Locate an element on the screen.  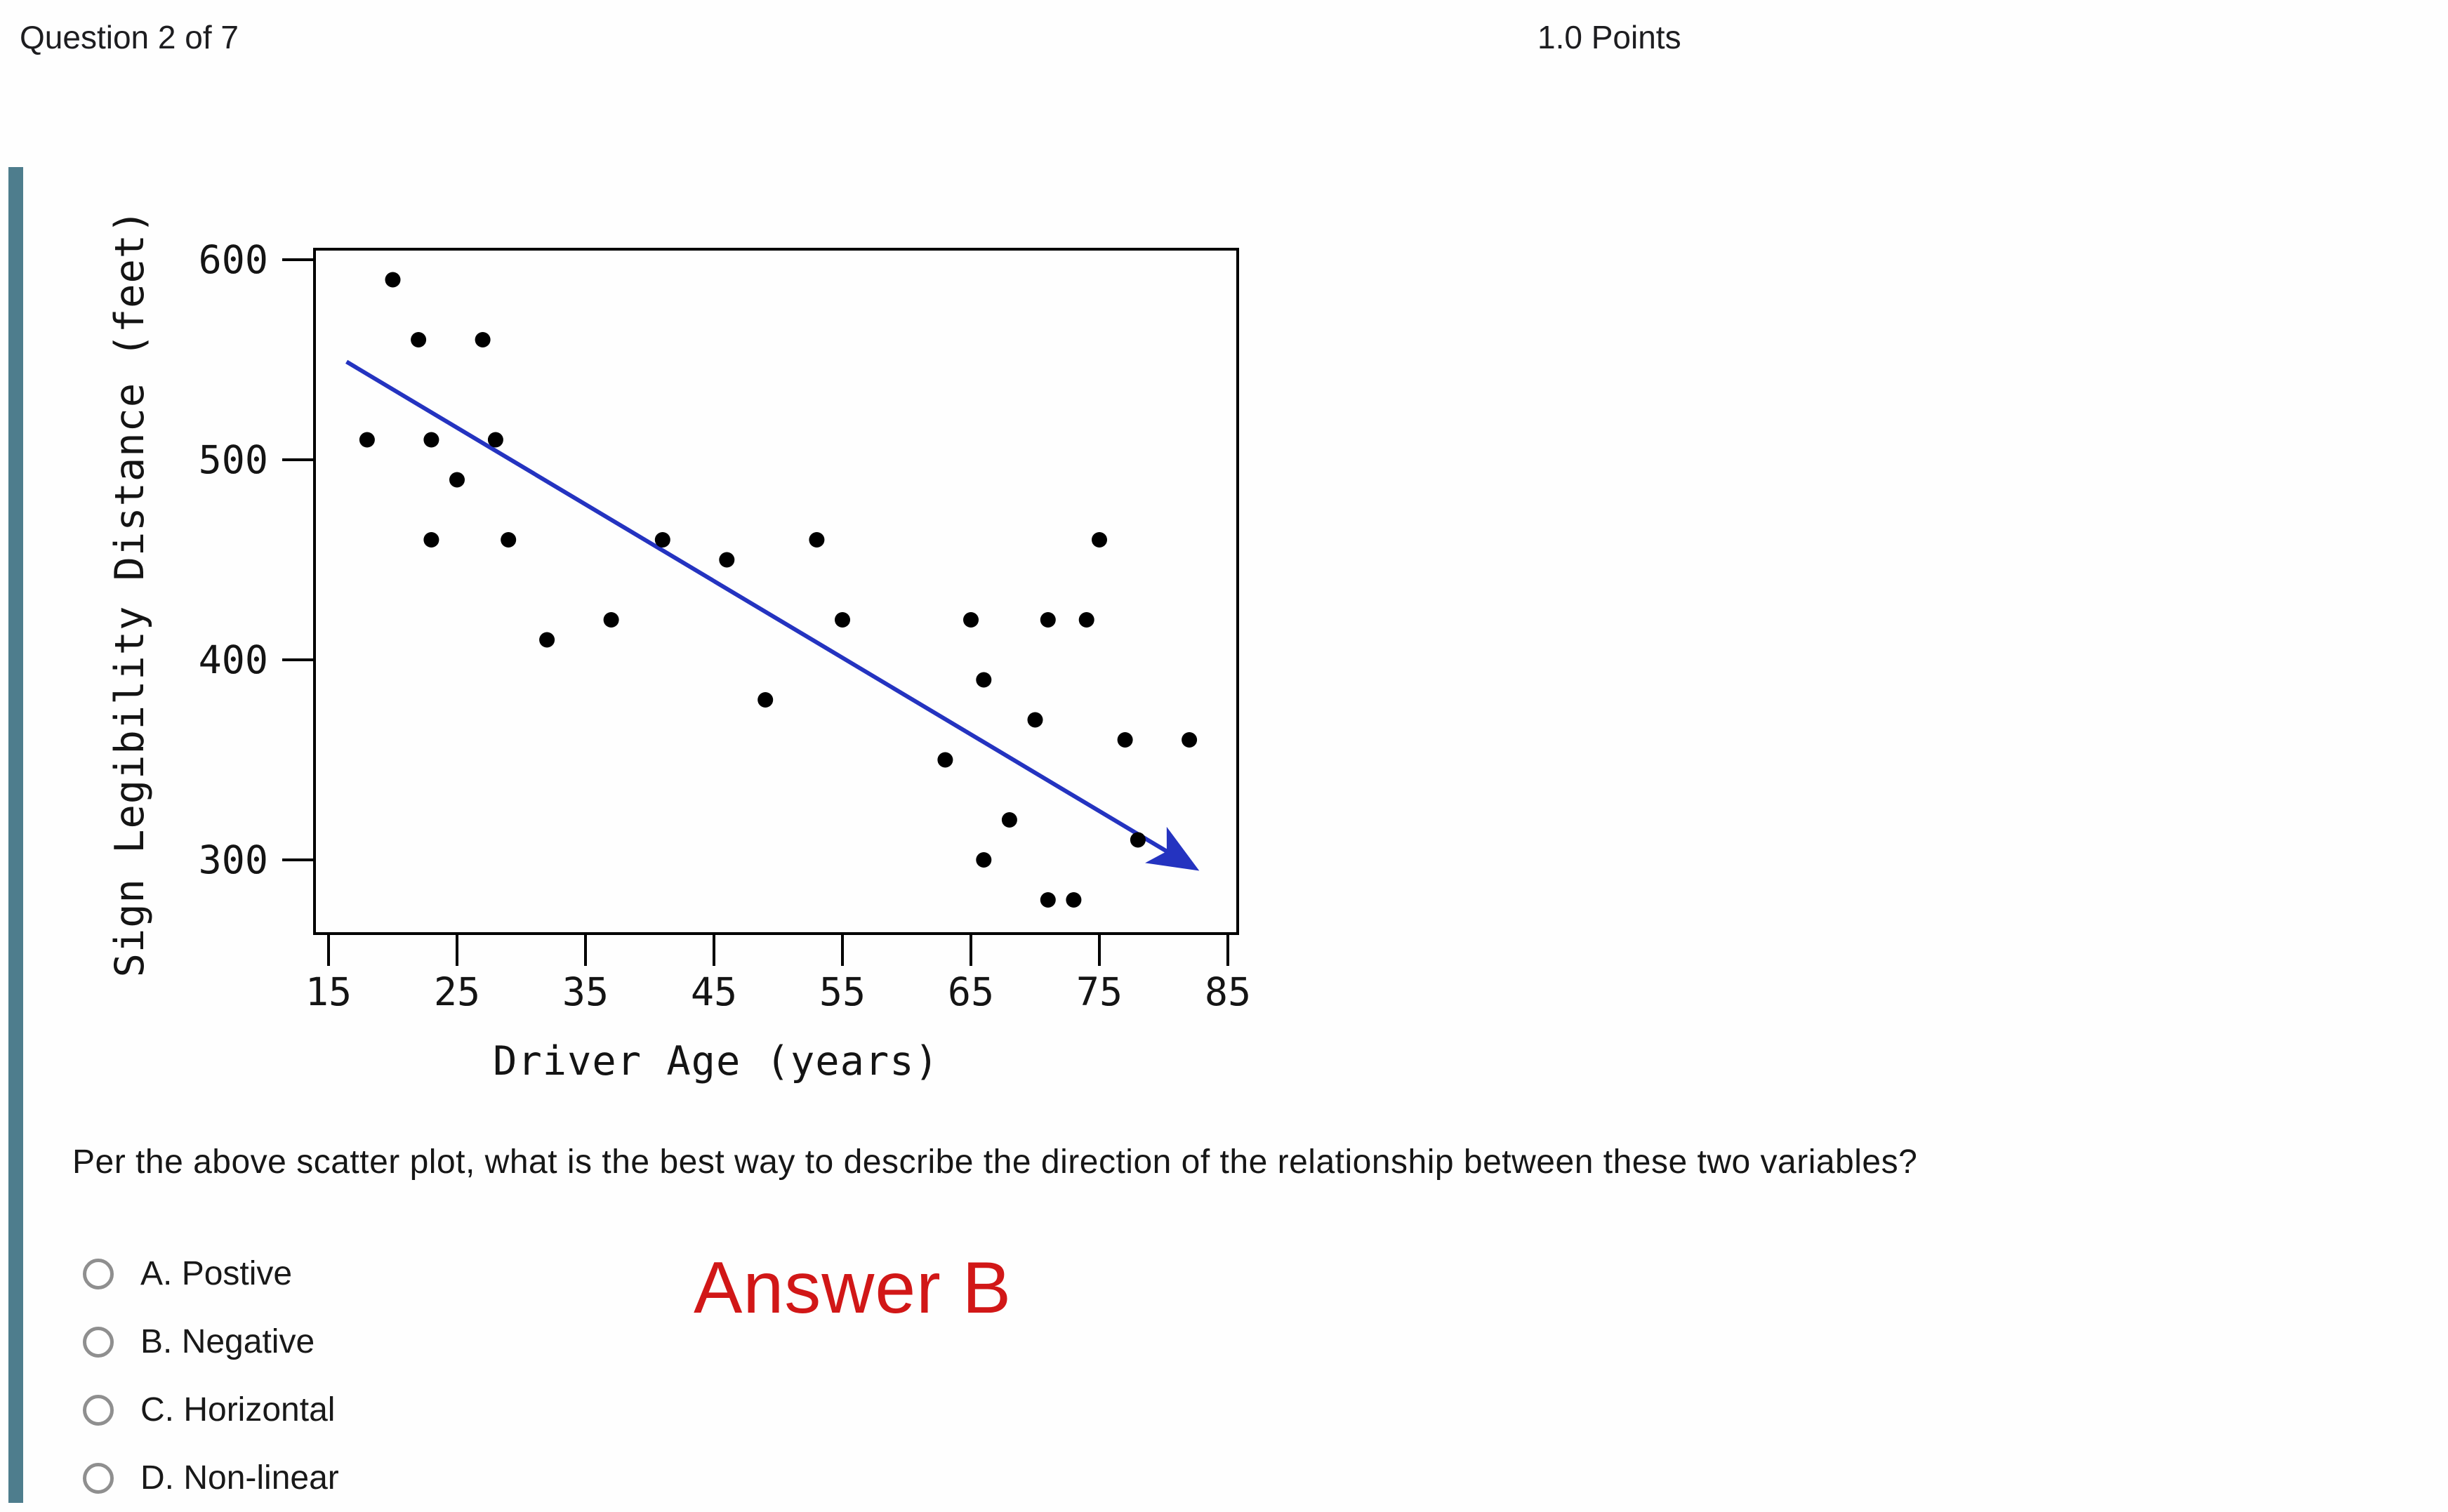
x-tick-label: 75 is located at coordinates (1099, 991).